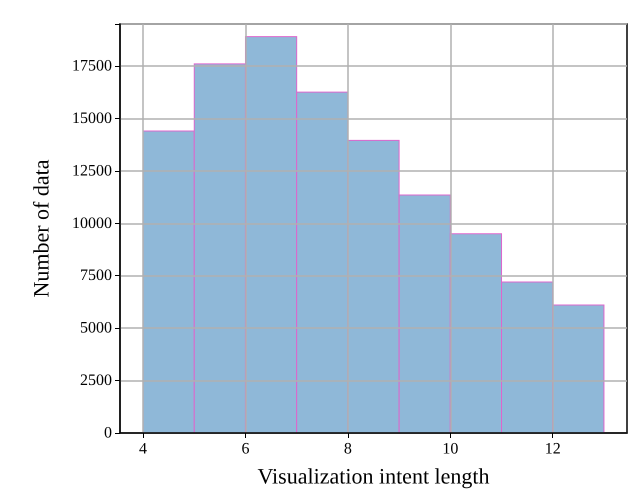  Describe the element at coordinates (92, 171) in the screenshot. I see `y-tick-label: 12500` at that location.